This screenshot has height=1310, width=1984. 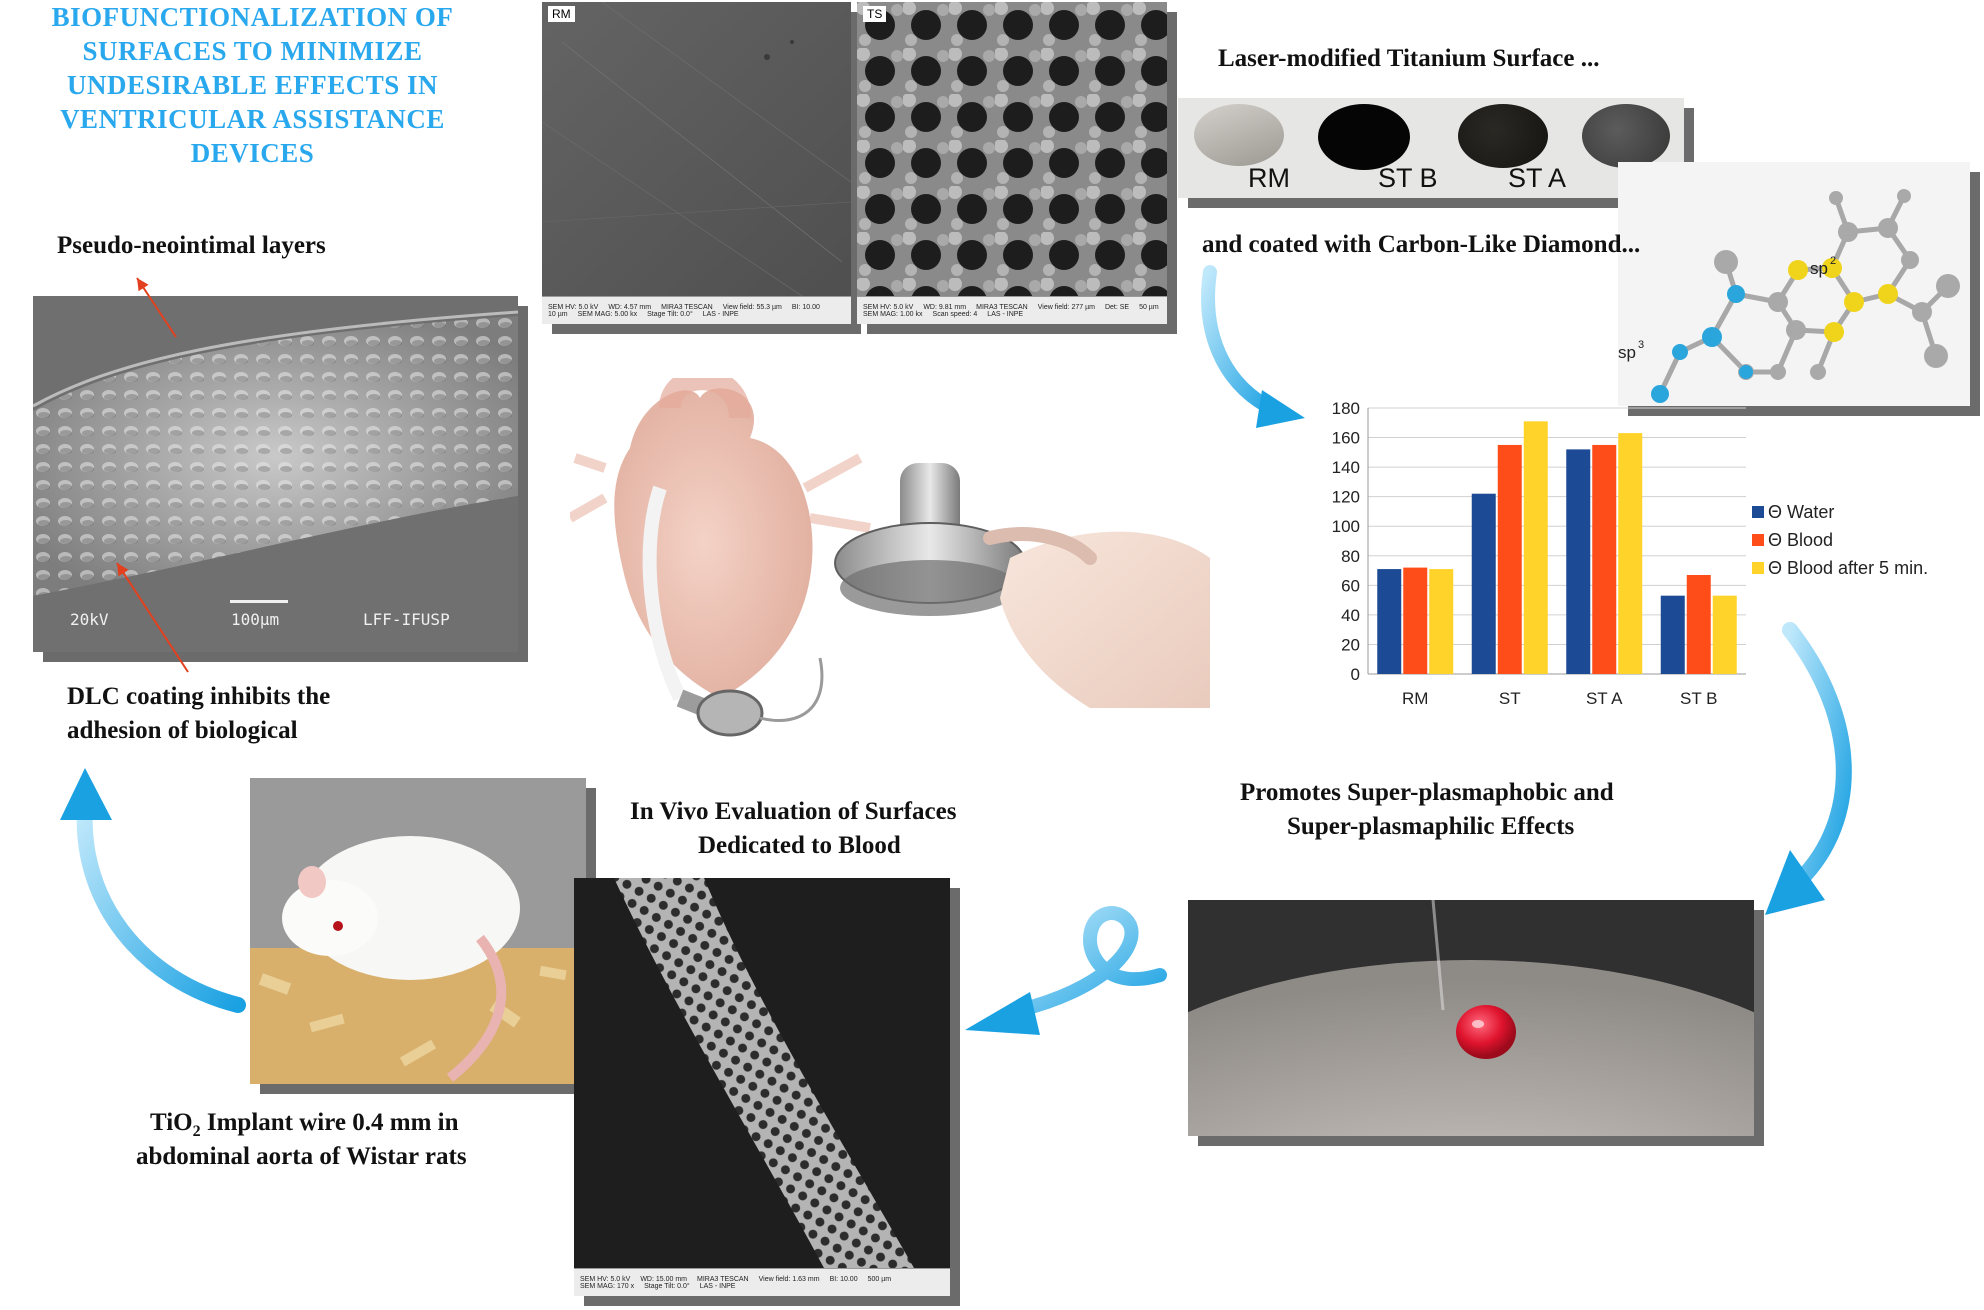 What do you see at coordinates (799, 845) in the screenshot?
I see `in-vivo-caption-line2: Dedicated to Blood` at bounding box center [799, 845].